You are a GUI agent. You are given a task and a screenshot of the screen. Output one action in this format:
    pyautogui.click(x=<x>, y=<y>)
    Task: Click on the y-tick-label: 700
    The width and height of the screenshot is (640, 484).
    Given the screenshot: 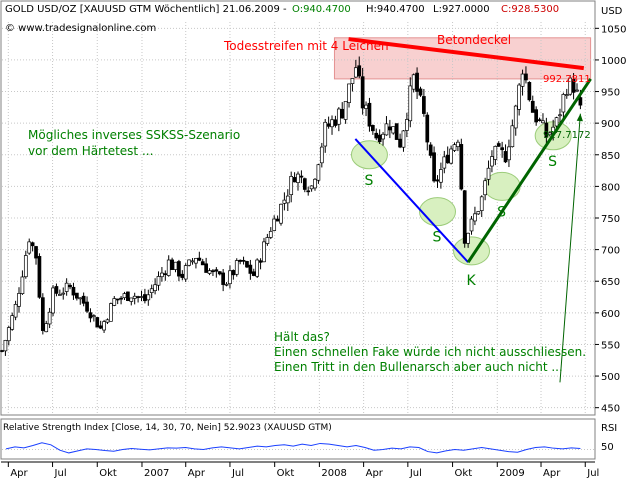 What is the action you would take?
    pyautogui.click(x=610, y=251)
    